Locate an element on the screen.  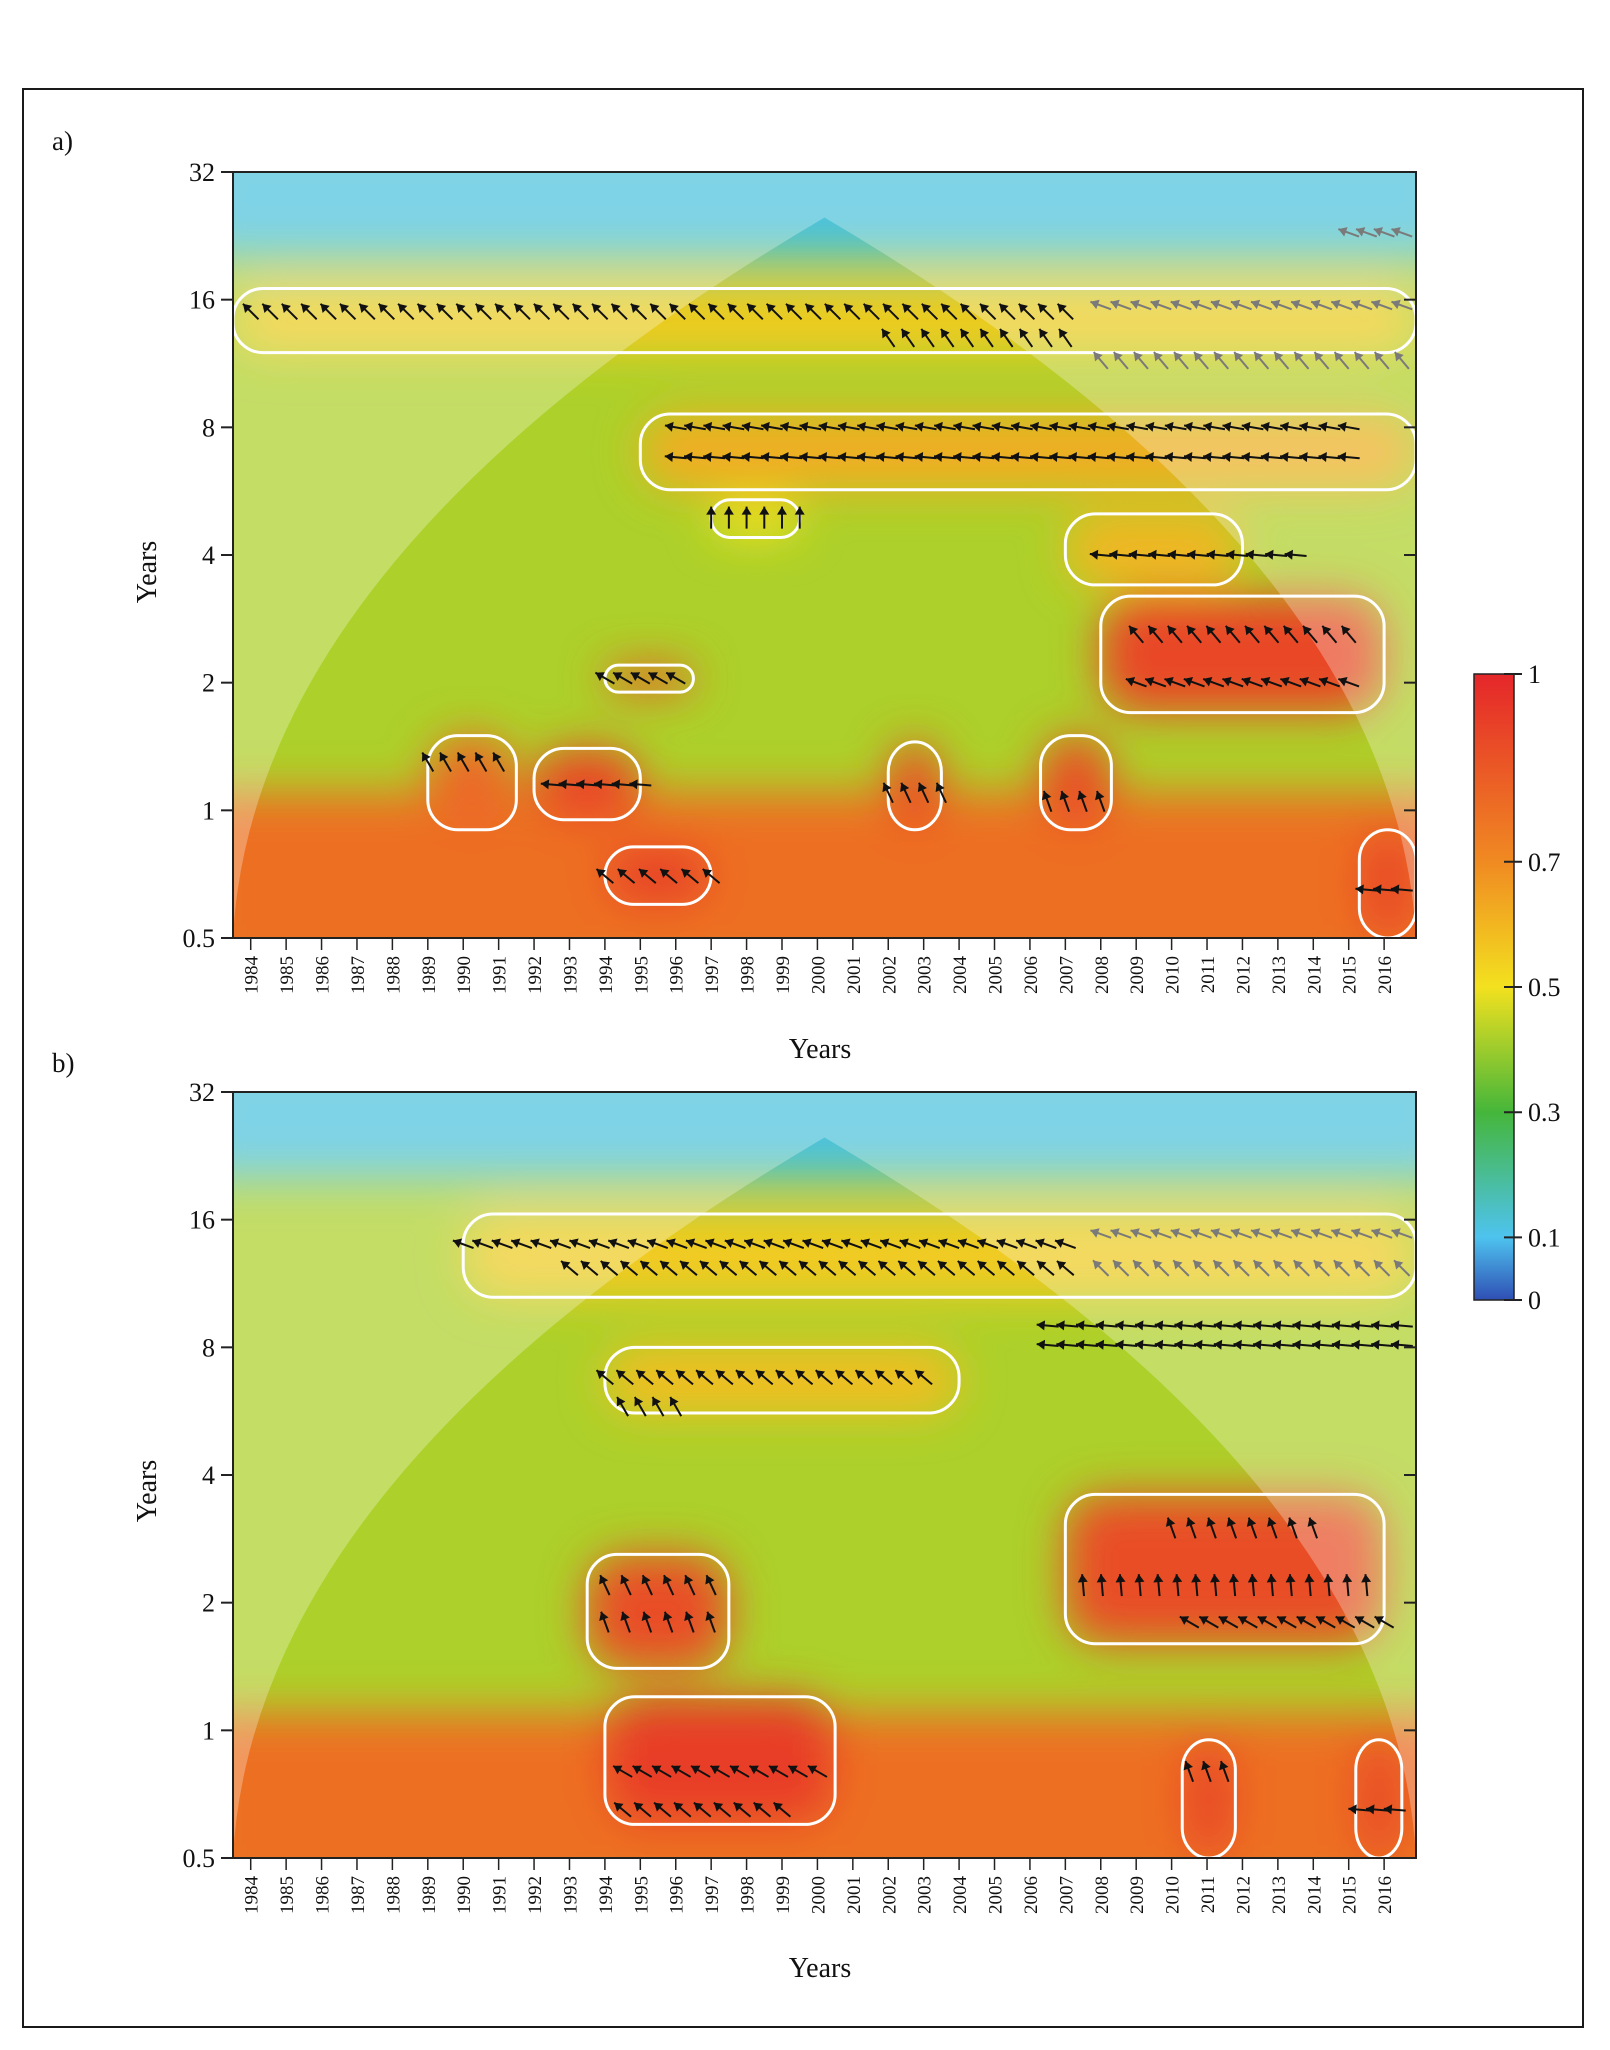
y-tick-label: 0.5 is located at coordinates (199, 1858).